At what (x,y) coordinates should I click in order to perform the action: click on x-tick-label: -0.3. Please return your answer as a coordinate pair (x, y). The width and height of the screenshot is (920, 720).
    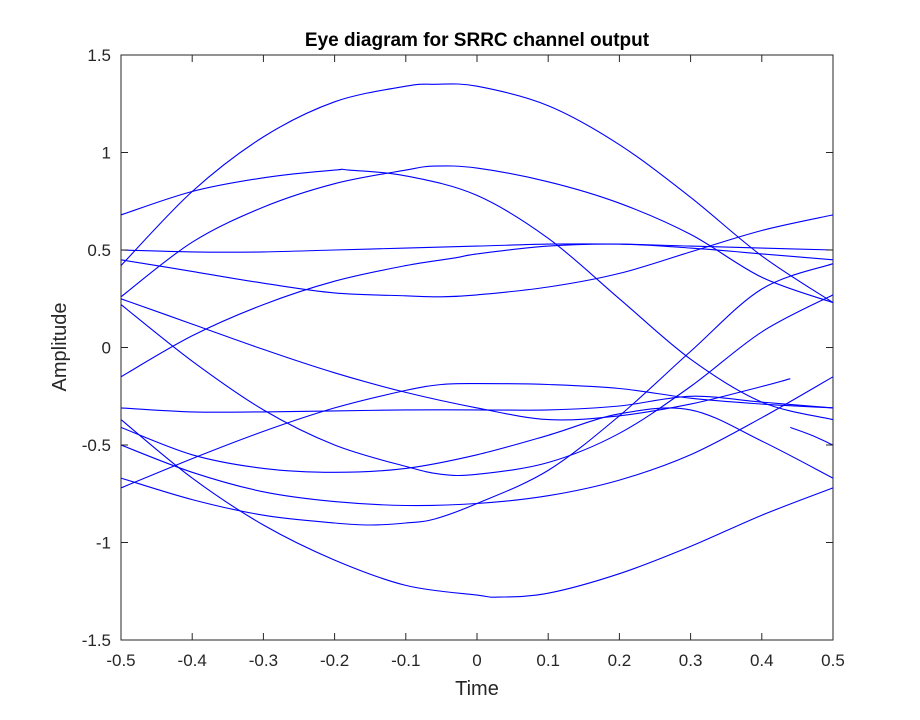
    Looking at the image, I should click on (263, 660).